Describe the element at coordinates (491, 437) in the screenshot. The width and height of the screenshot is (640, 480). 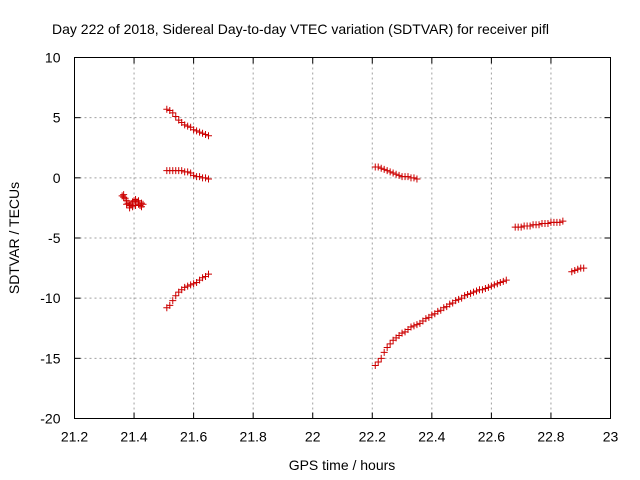
I see `x-tick-label: 22.6` at that location.